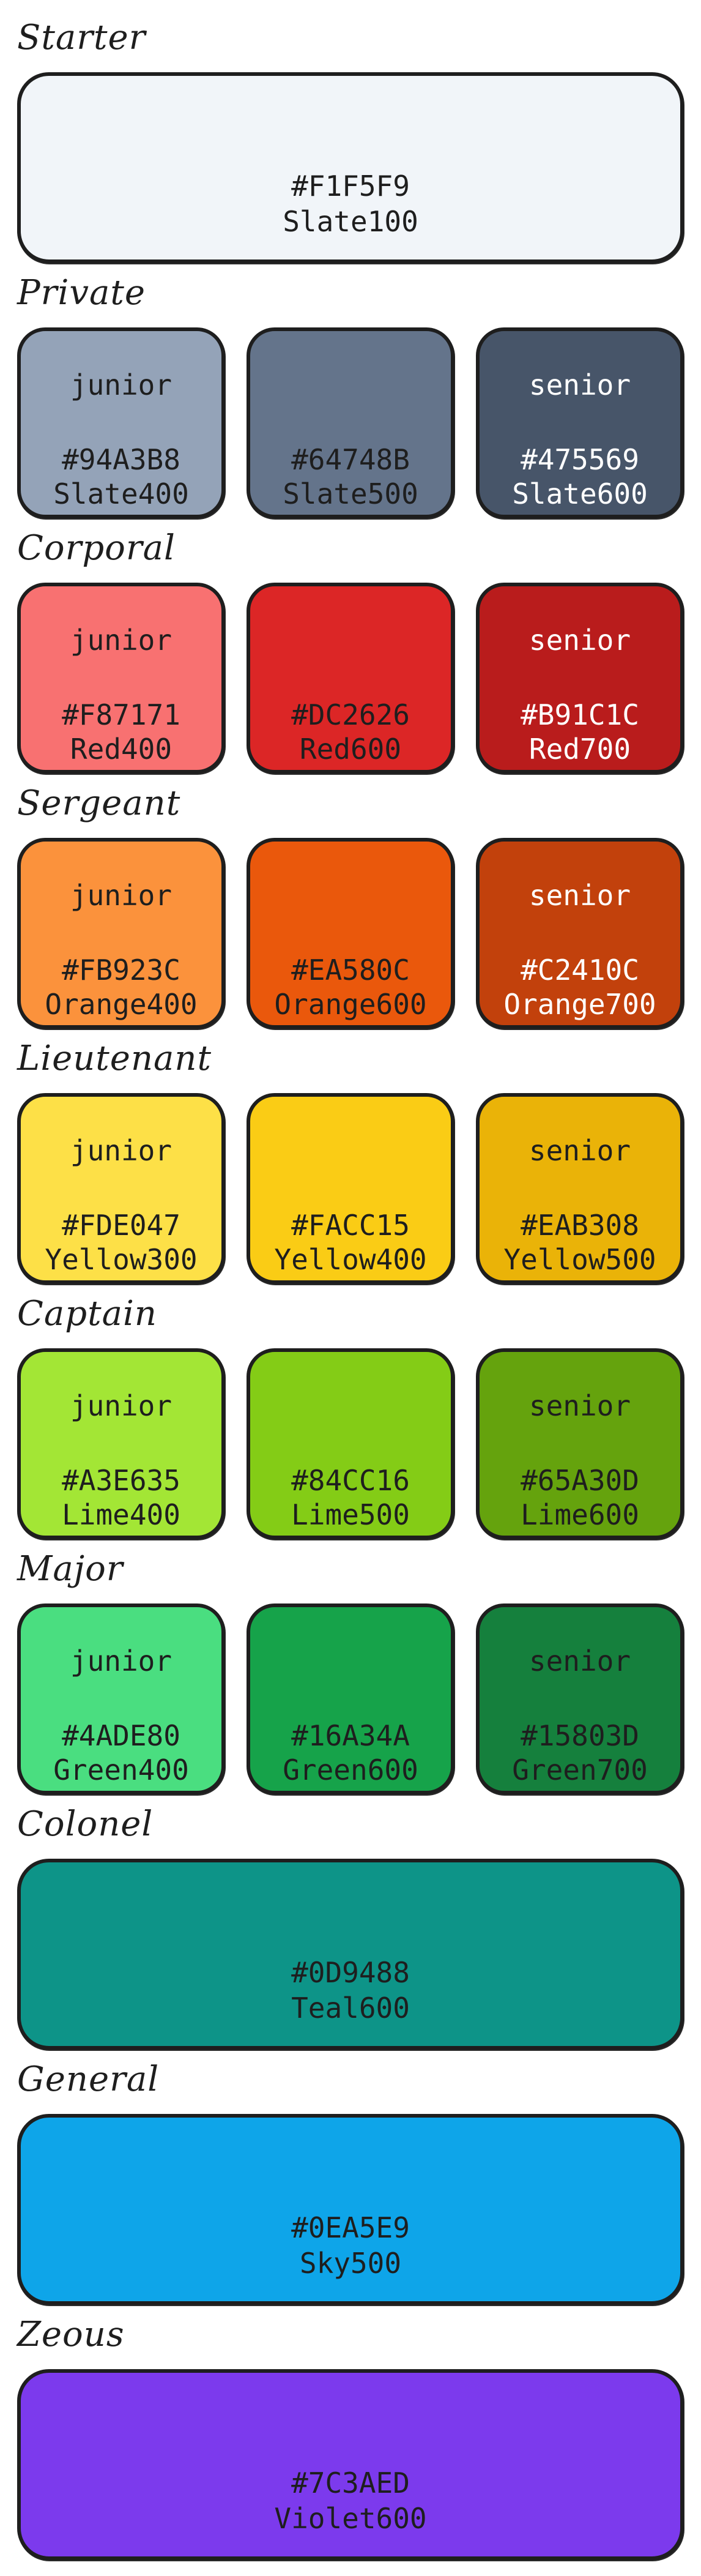 This screenshot has height=2576, width=701. Describe the element at coordinates (70, 1569) in the screenshot. I see `rank-title-major: Major` at that location.